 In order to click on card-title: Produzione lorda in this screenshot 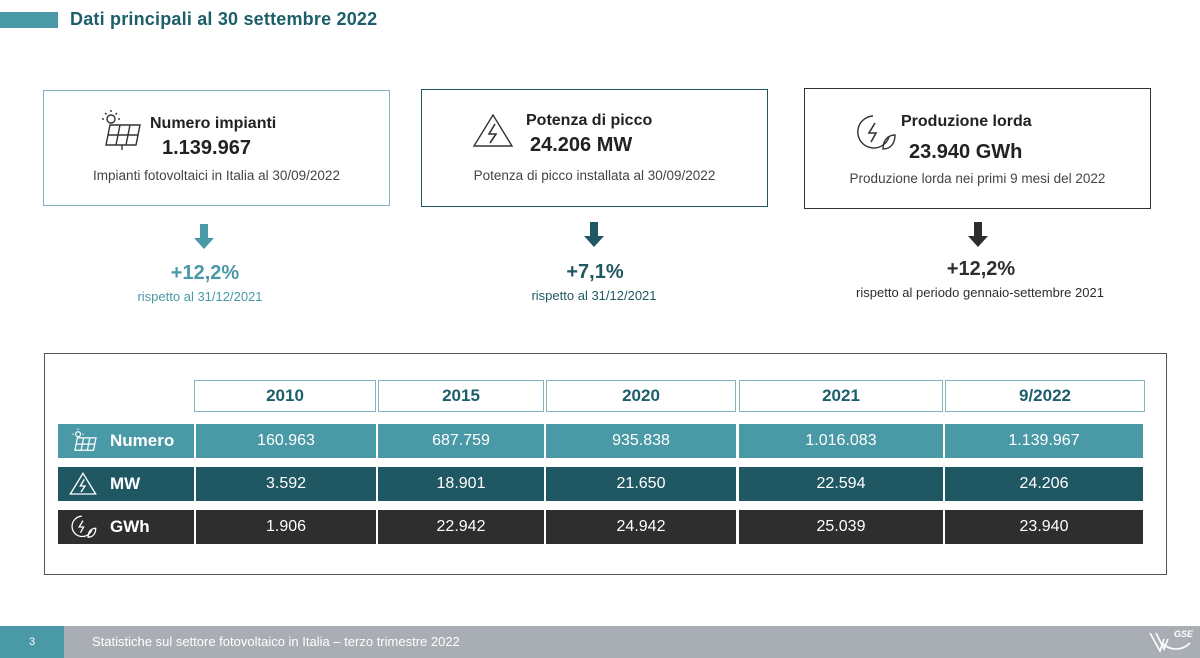, I will do `click(966, 121)`.